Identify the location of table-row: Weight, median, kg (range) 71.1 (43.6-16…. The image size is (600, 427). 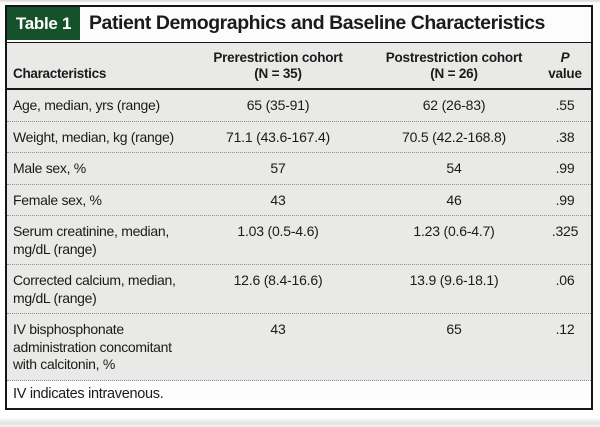
(299, 137).